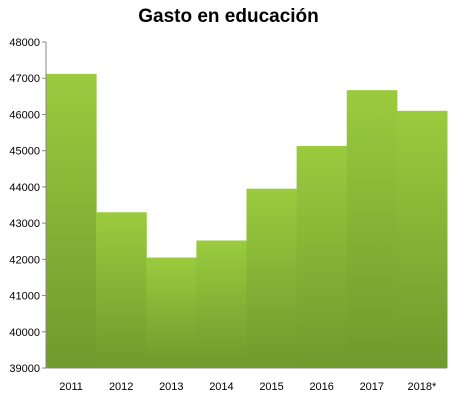 The width and height of the screenshot is (457, 400). What do you see at coordinates (221, 304) in the screenshot?
I see `bar-2014` at bounding box center [221, 304].